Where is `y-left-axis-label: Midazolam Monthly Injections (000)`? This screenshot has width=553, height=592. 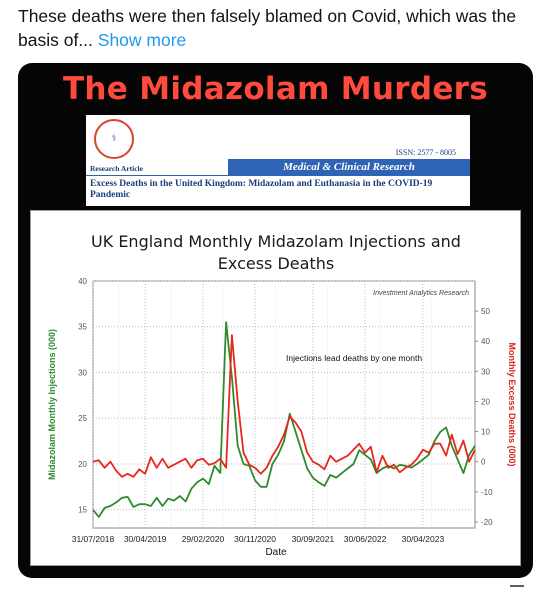 y-left-axis-label: Midazolam Monthly Injections (000) is located at coordinates (52, 404).